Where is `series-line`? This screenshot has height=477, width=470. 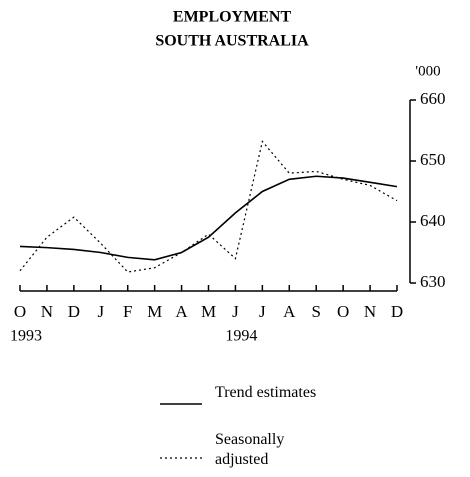
series-line is located at coordinates (208, 218).